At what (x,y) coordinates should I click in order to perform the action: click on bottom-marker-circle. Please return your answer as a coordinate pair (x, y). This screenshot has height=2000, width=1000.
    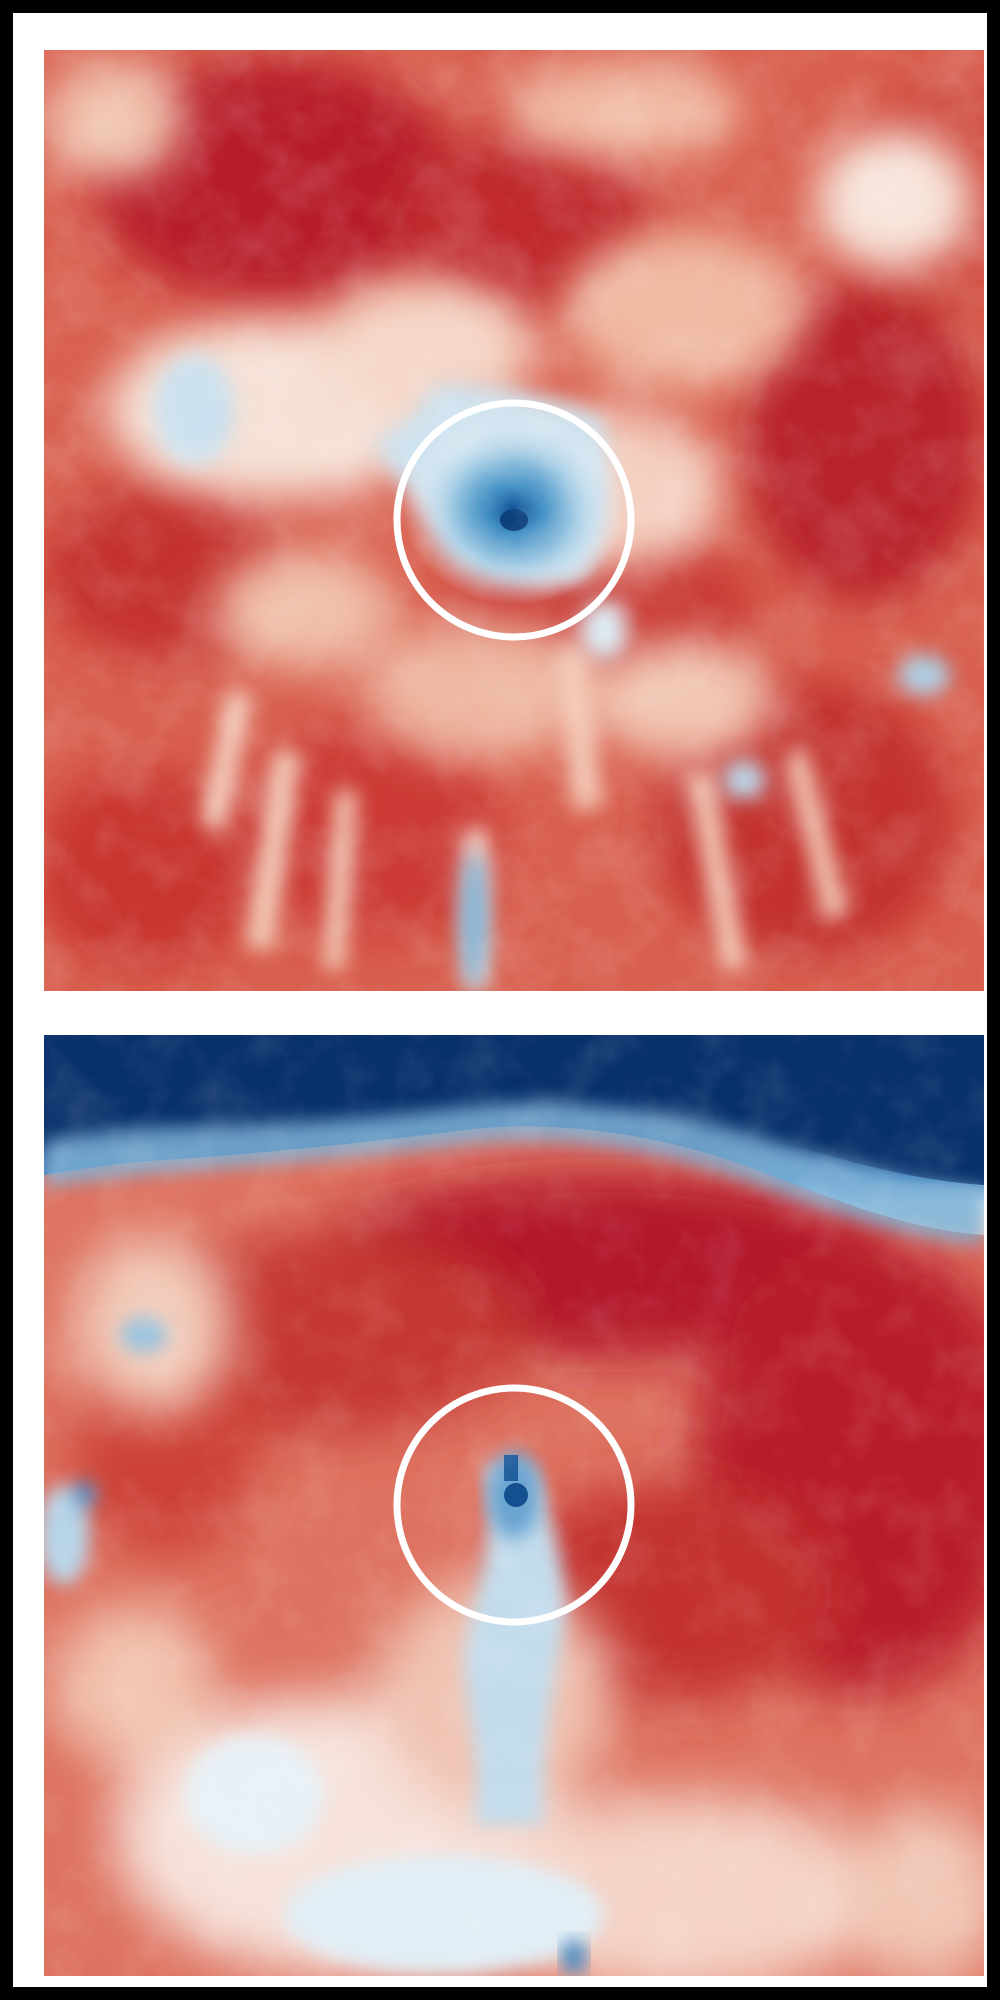
    Looking at the image, I should click on (514, 1505).